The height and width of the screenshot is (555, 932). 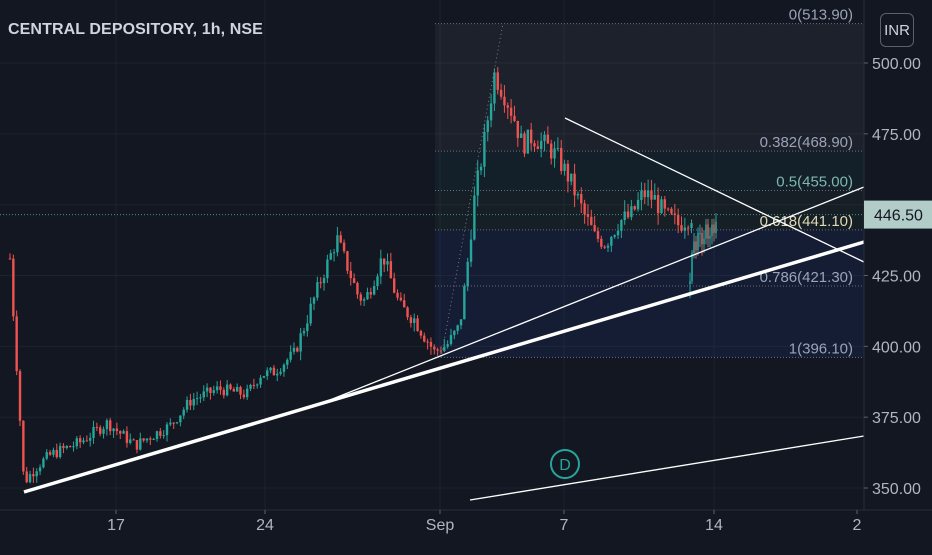 What do you see at coordinates (806, 142) in the screenshot?
I see `fib-level-label: 0.382(468.90)` at bounding box center [806, 142].